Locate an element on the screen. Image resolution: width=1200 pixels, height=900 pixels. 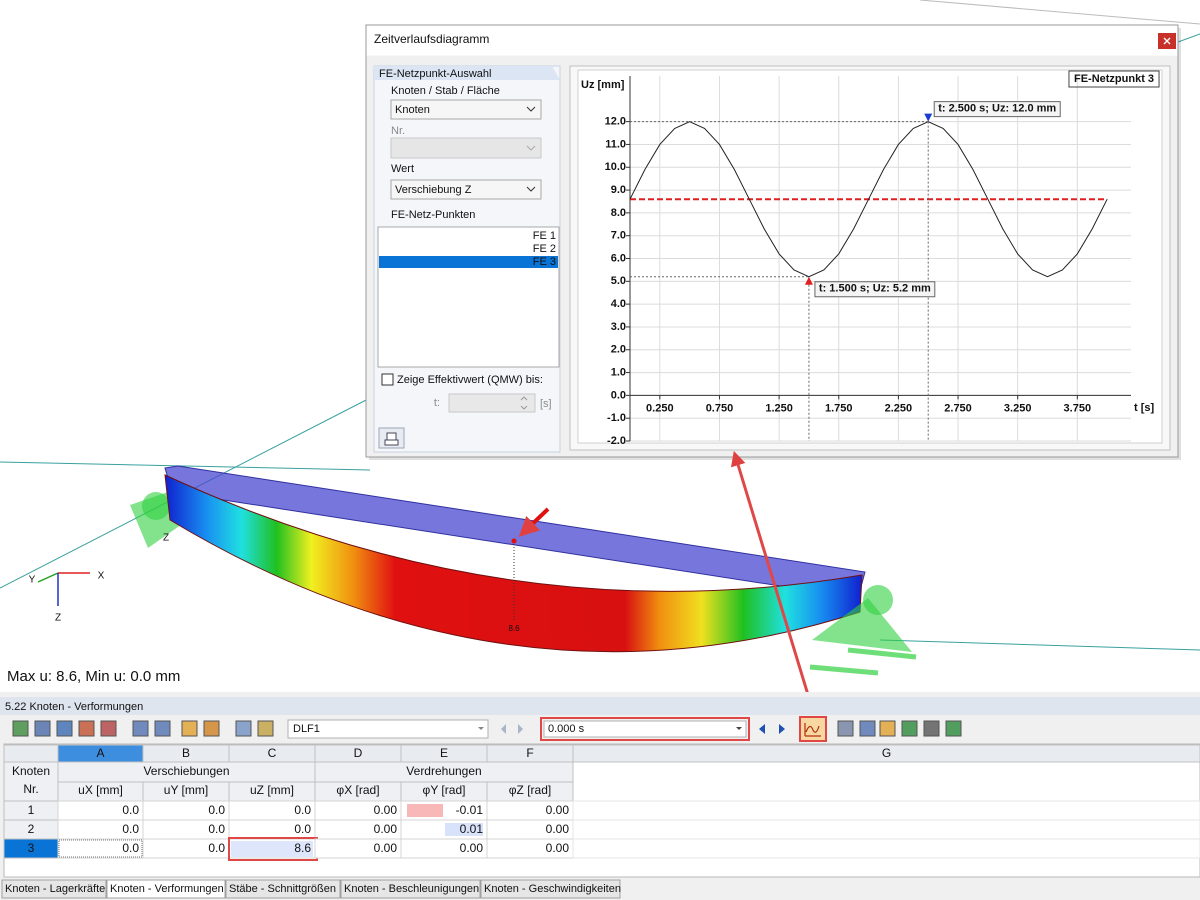
object-label: Knoten / Stab / Fläche is located at coordinates (445, 91).